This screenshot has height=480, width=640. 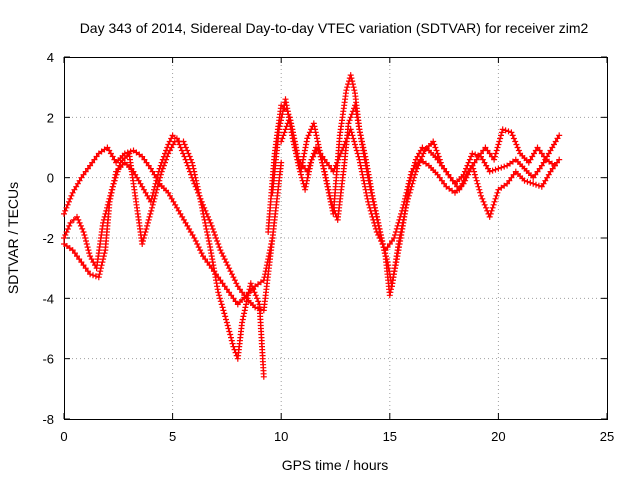 What do you see at coordinates (63, 436) in the screenshot?
I see `x-tick-label: 0` at bounding box center [63, 436].